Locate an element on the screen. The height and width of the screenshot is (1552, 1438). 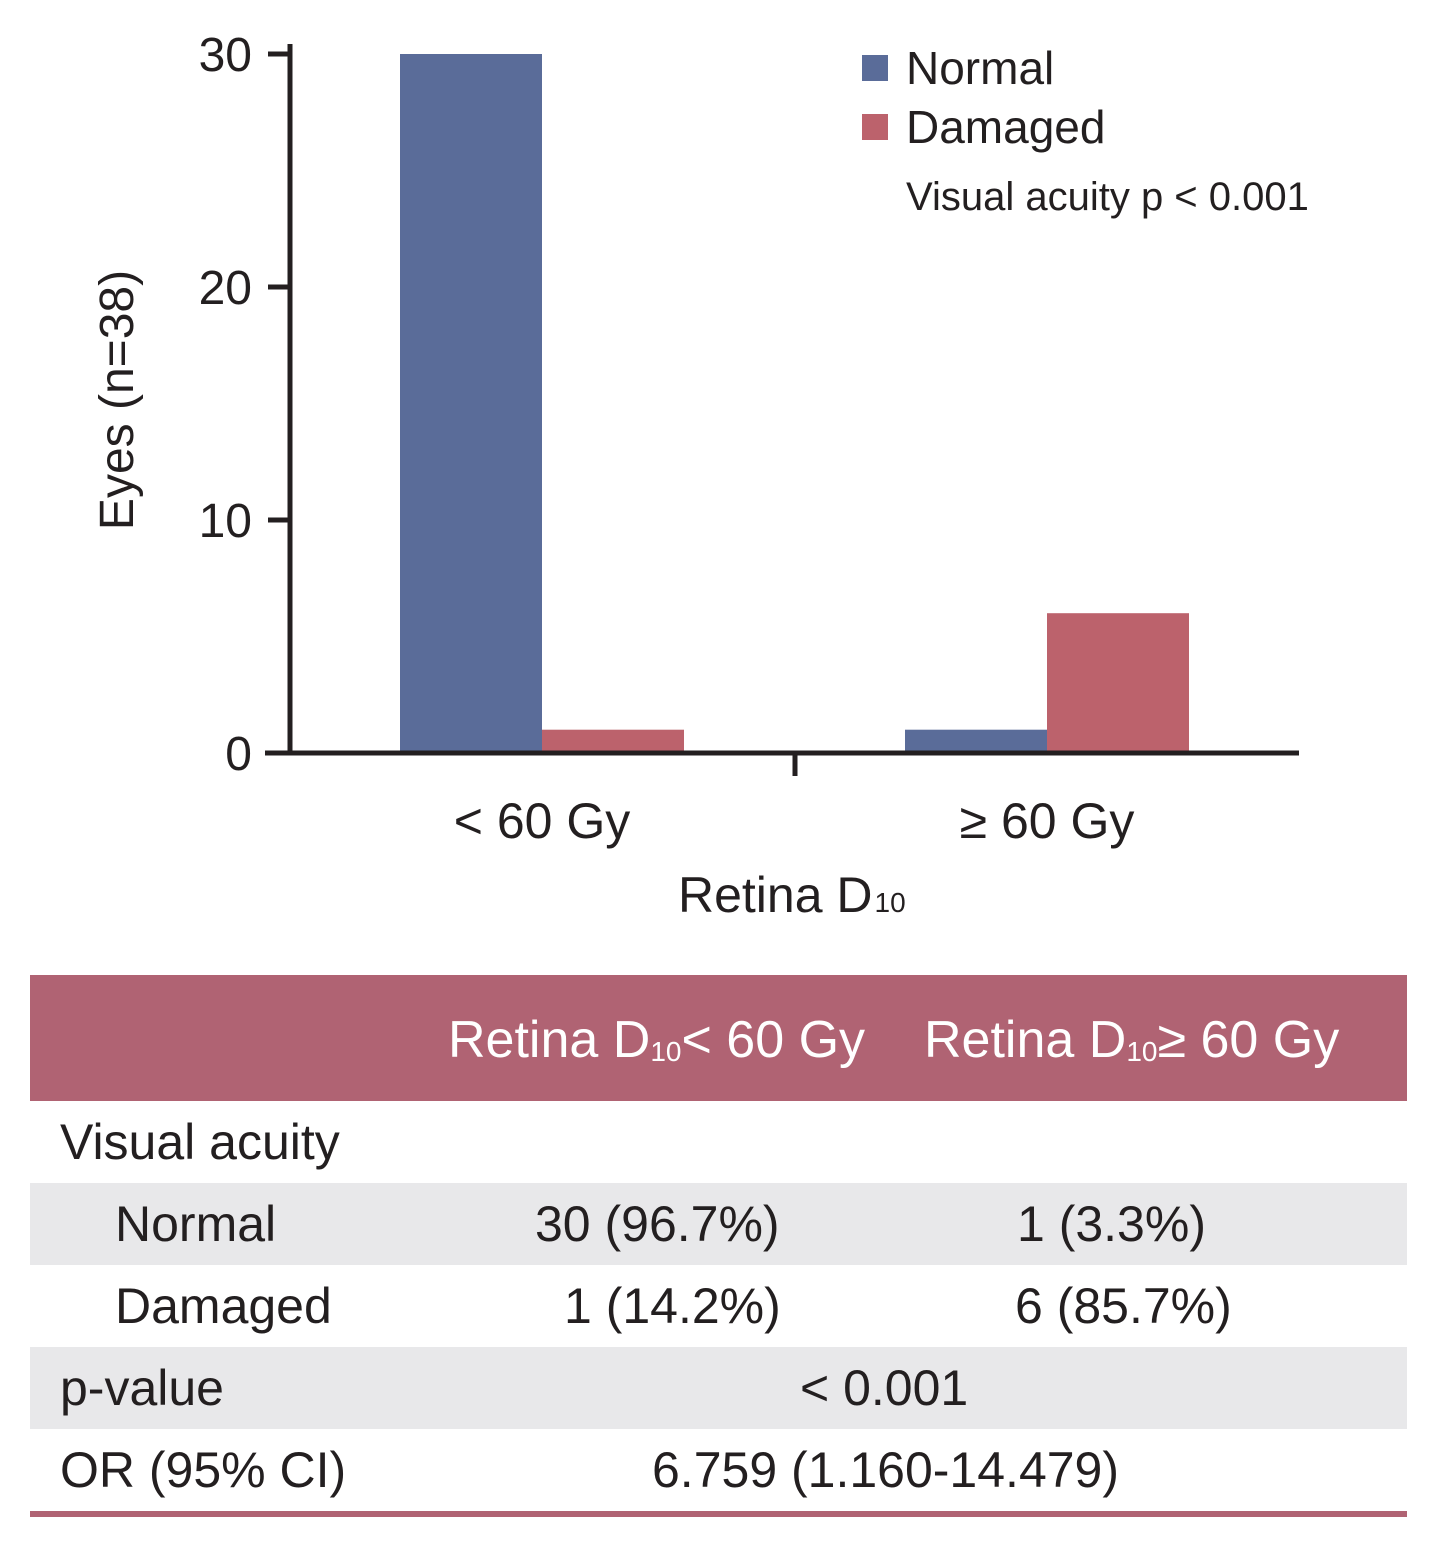
row-label-or: OR (95% CI) is located at coordinates (203, 1470).